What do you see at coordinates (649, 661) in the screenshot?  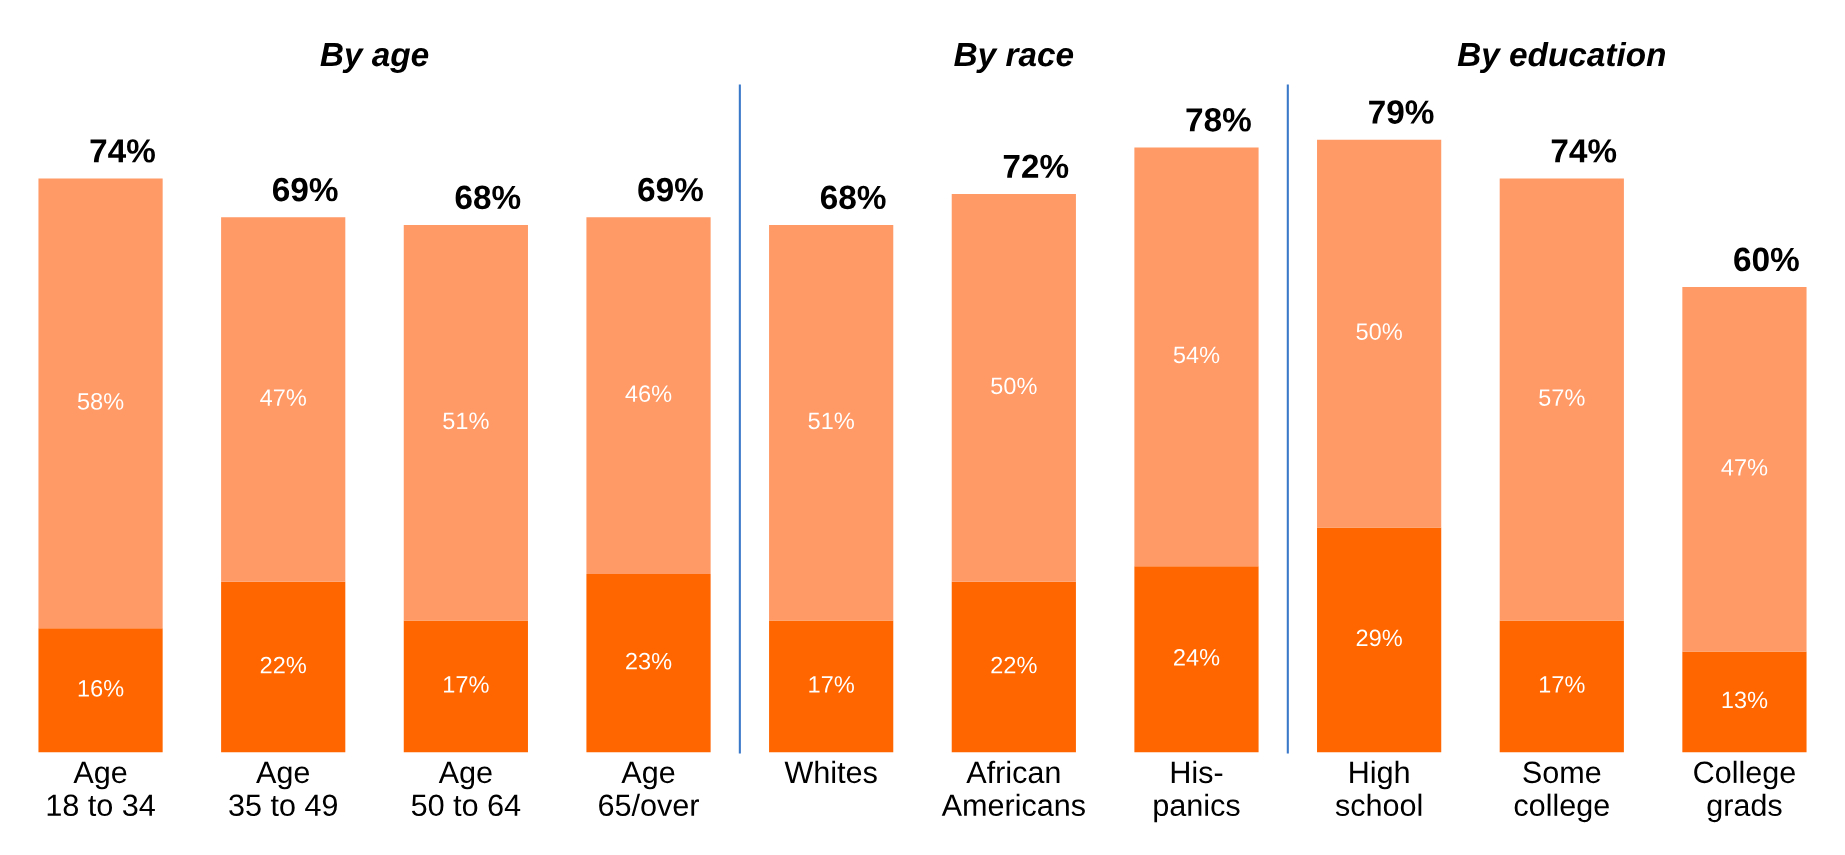 I see `data-label: 23%` at bounding box center [649, 661].